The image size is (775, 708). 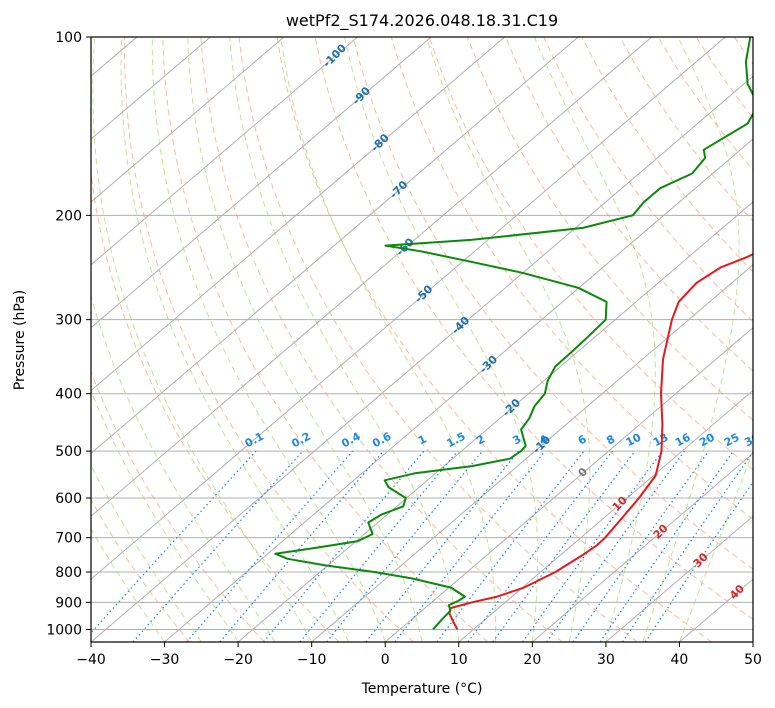 What do you see at coordinates (238, 660) in the screenshot?
I see `x-tick-label: −20` at bounding box center [238, 660].